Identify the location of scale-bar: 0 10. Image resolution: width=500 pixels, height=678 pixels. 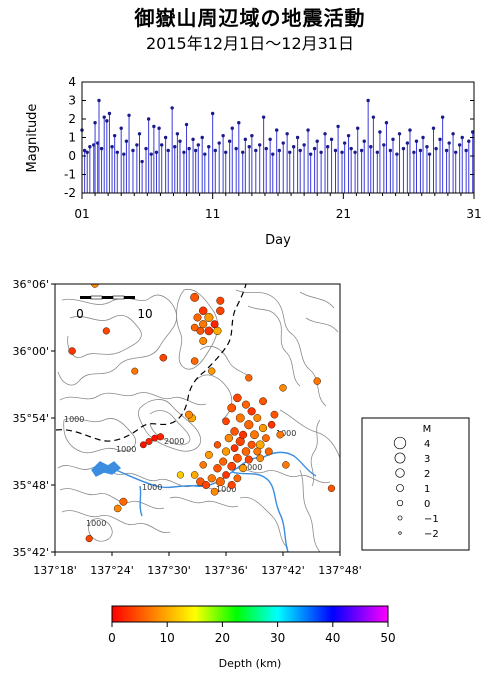
(114, 308).